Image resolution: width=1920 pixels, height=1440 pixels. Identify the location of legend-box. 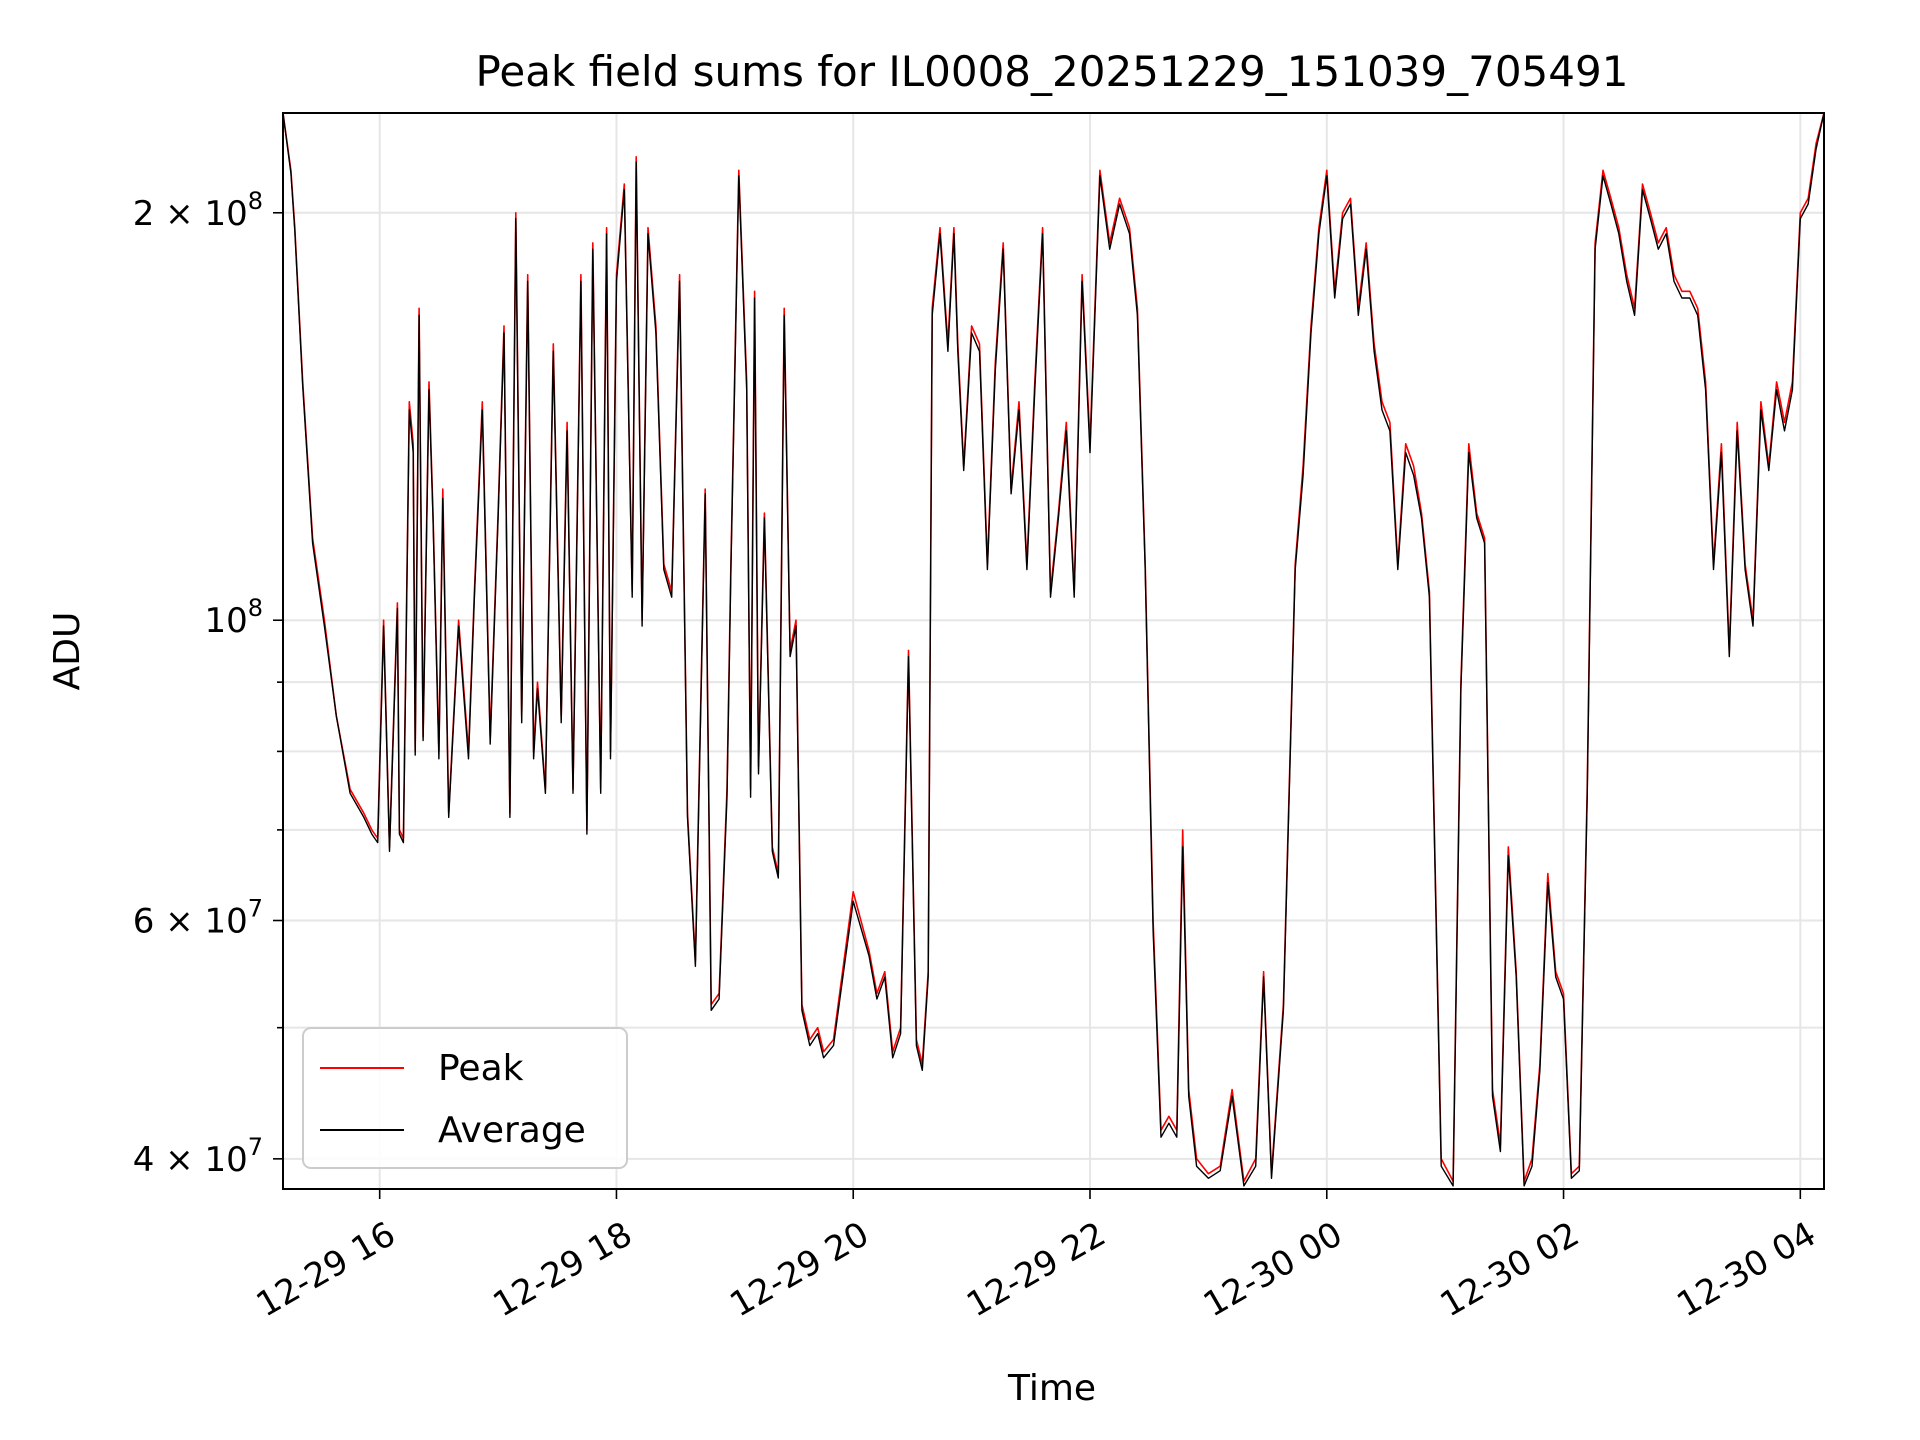
(465, 1098).